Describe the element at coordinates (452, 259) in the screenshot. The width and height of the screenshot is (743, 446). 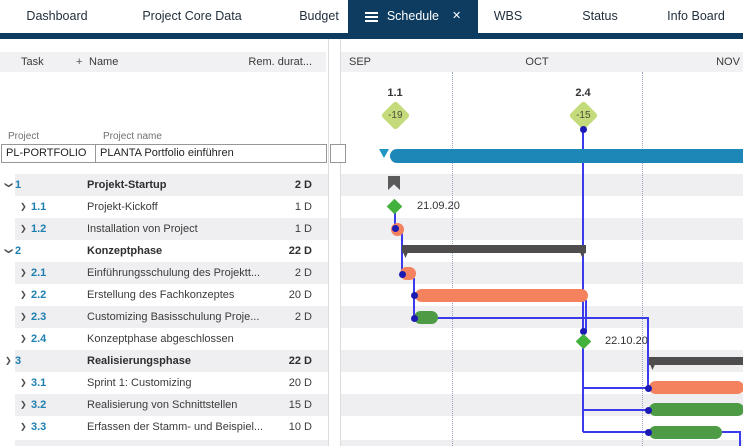
I see `month-separator-line` at that location.